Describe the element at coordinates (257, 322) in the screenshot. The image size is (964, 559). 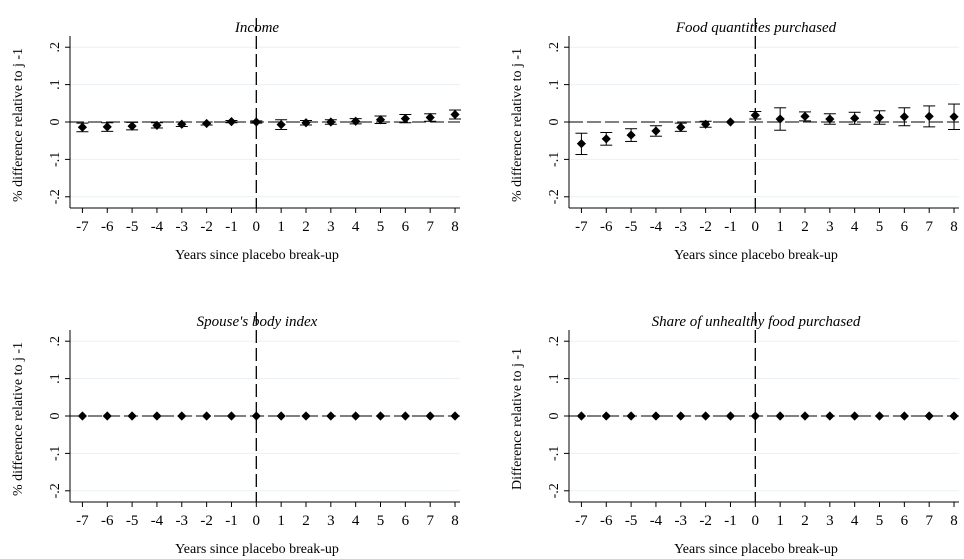
I see `panel-title: Spouse's body index` at that location.